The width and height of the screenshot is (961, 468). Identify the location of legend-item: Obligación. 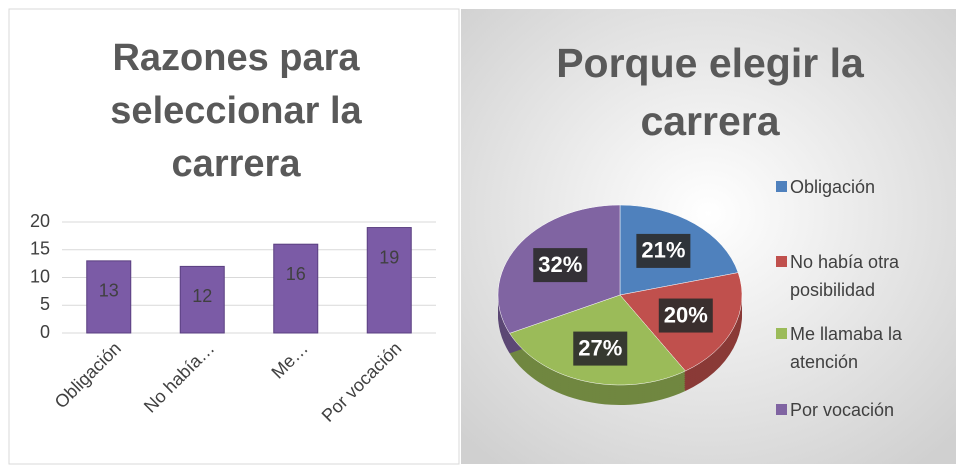
(865, 187).